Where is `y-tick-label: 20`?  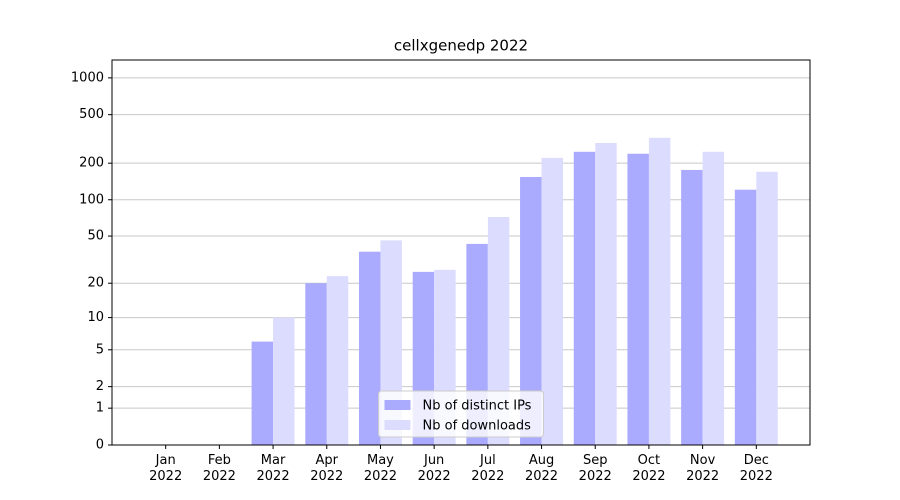 y-tick-label: 20 is located at coordinates (95, 283).